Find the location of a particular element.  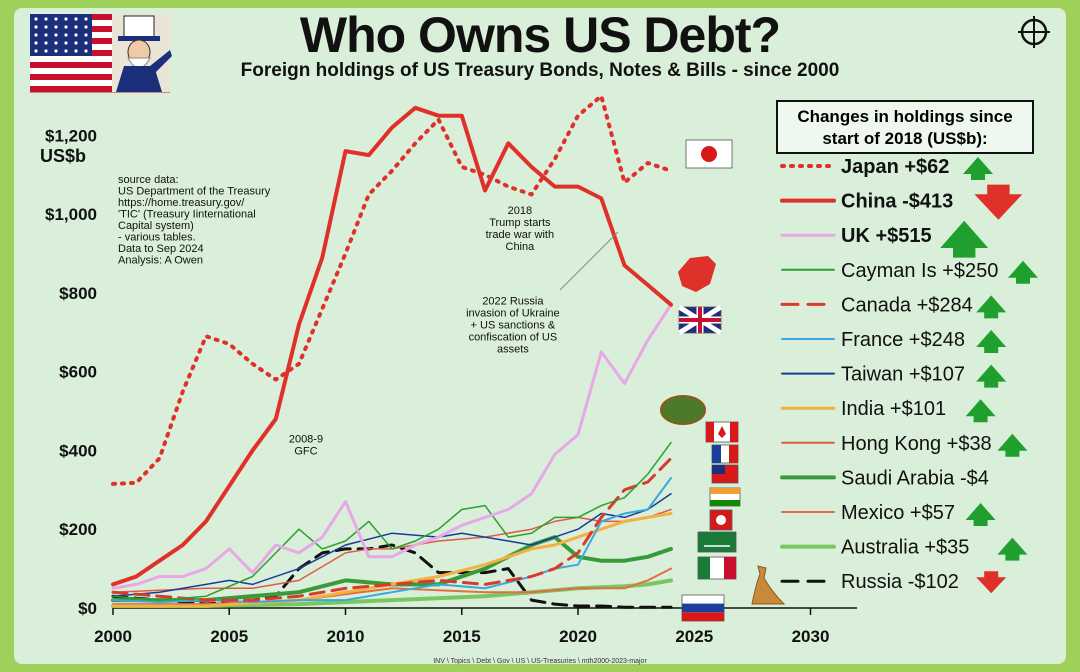

uk-flag-cross-red is located at coordinates (700, 320).